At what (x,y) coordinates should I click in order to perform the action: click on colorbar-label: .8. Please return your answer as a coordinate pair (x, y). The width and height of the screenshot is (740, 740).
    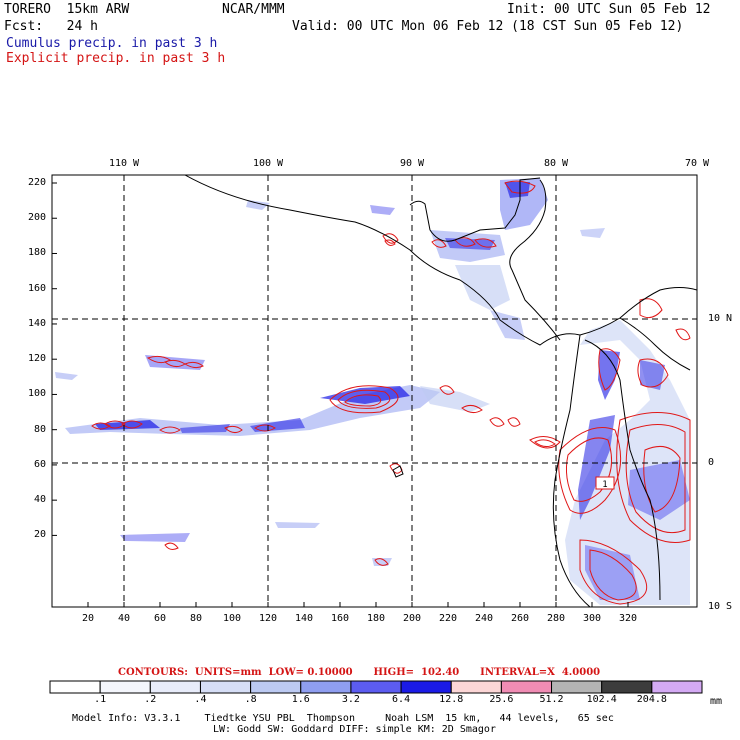
    Looking at the image, I should click on (250, 699).